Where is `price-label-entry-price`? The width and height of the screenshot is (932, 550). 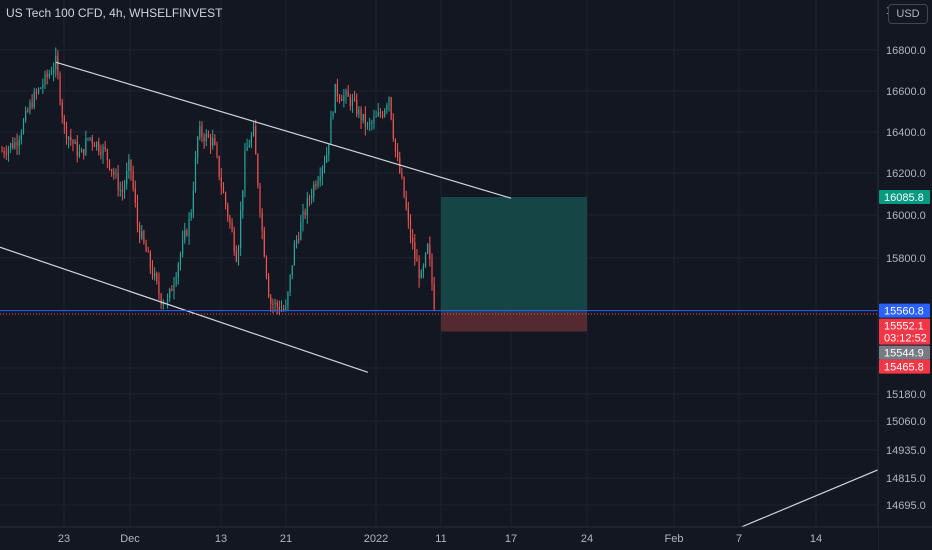
price-label-entry-price is located at coordinates (904, 352).